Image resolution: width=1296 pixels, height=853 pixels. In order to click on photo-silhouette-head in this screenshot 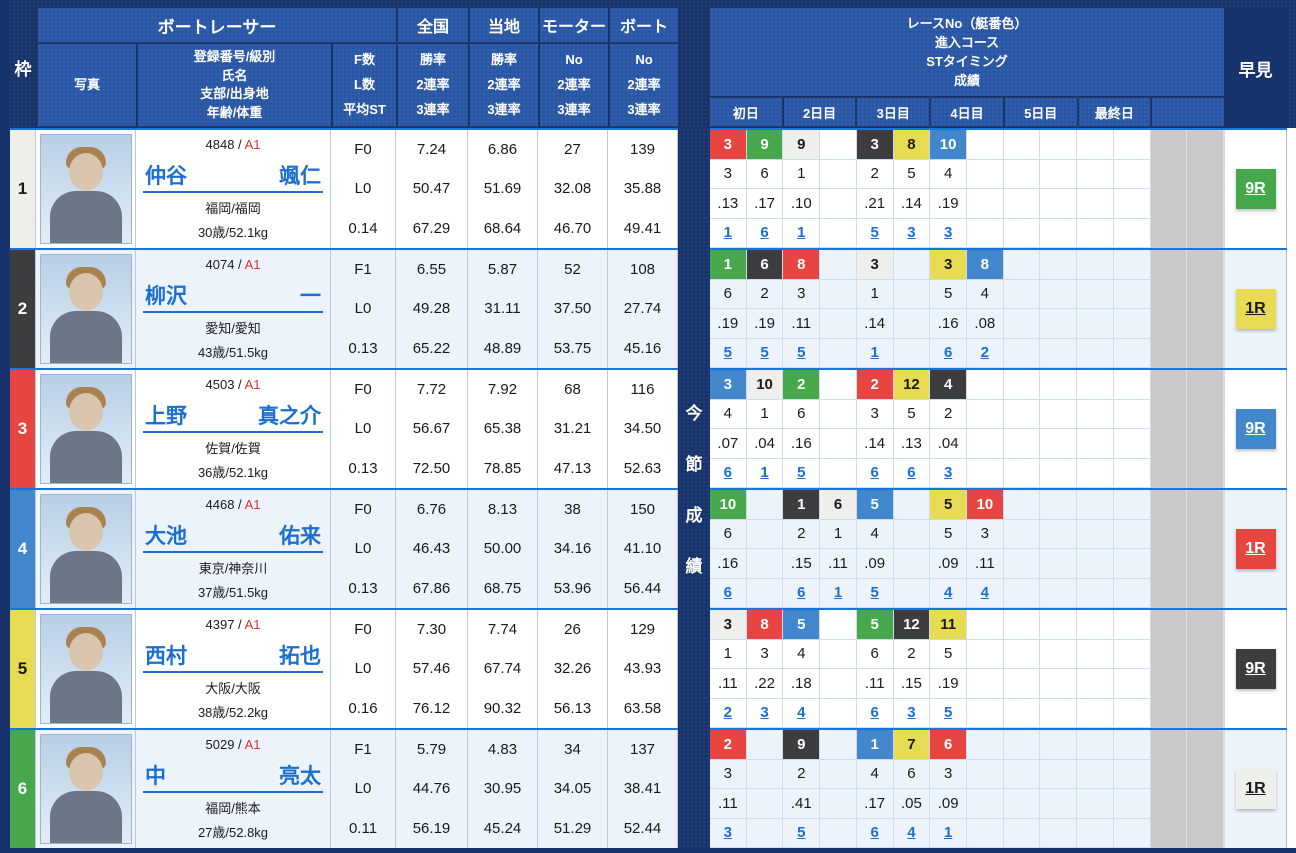, I will do `click(85, 292)`.